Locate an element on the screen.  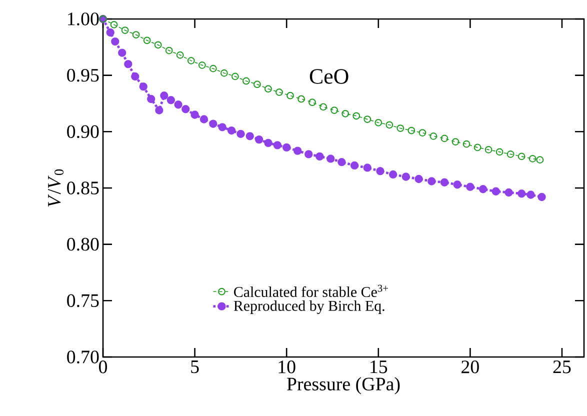
legend-label: Reproduced by Birch Eq. is located at coordinates (309, 307).